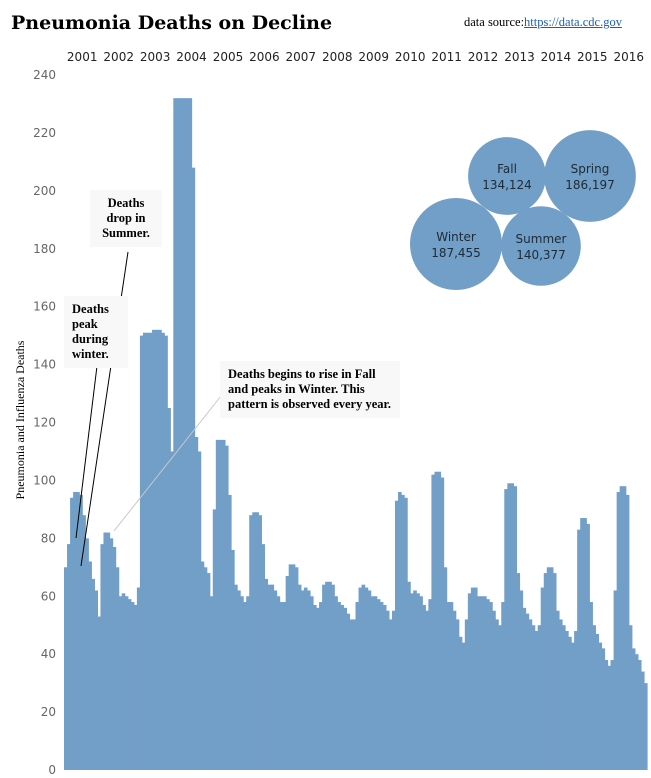 The height and width of the screenshot is (778, 651). I want to click on bubble-winter, so click(456, 244).